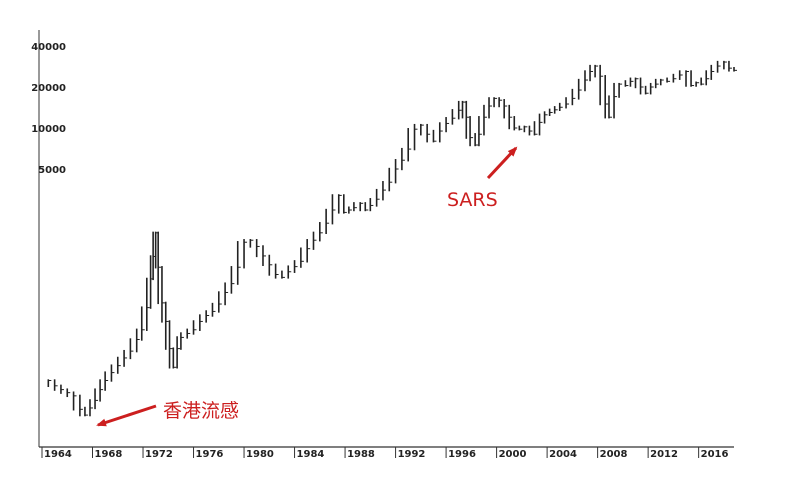  Describe the element at coordinates (52, 170) in the screenshot. I see `y-tick-label: 5000` at that location.